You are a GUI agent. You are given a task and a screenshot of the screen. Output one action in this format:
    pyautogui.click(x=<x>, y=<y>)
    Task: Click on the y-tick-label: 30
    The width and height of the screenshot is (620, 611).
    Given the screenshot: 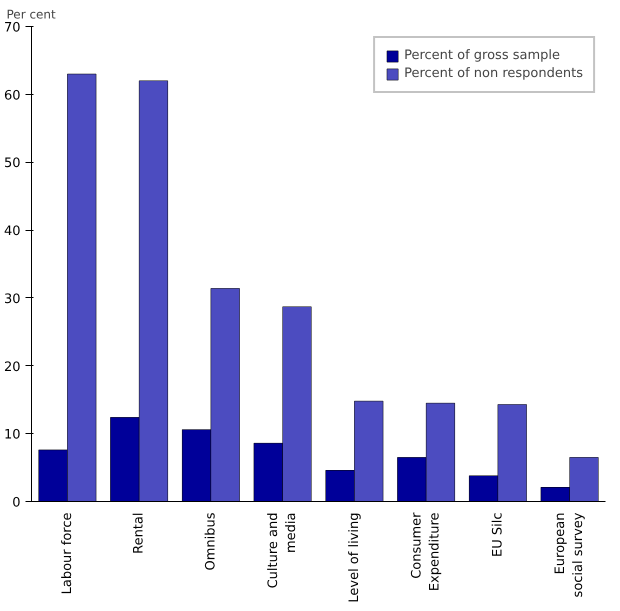 What is the action you would take?
    pyautogui.click(x=12, y=299)
    